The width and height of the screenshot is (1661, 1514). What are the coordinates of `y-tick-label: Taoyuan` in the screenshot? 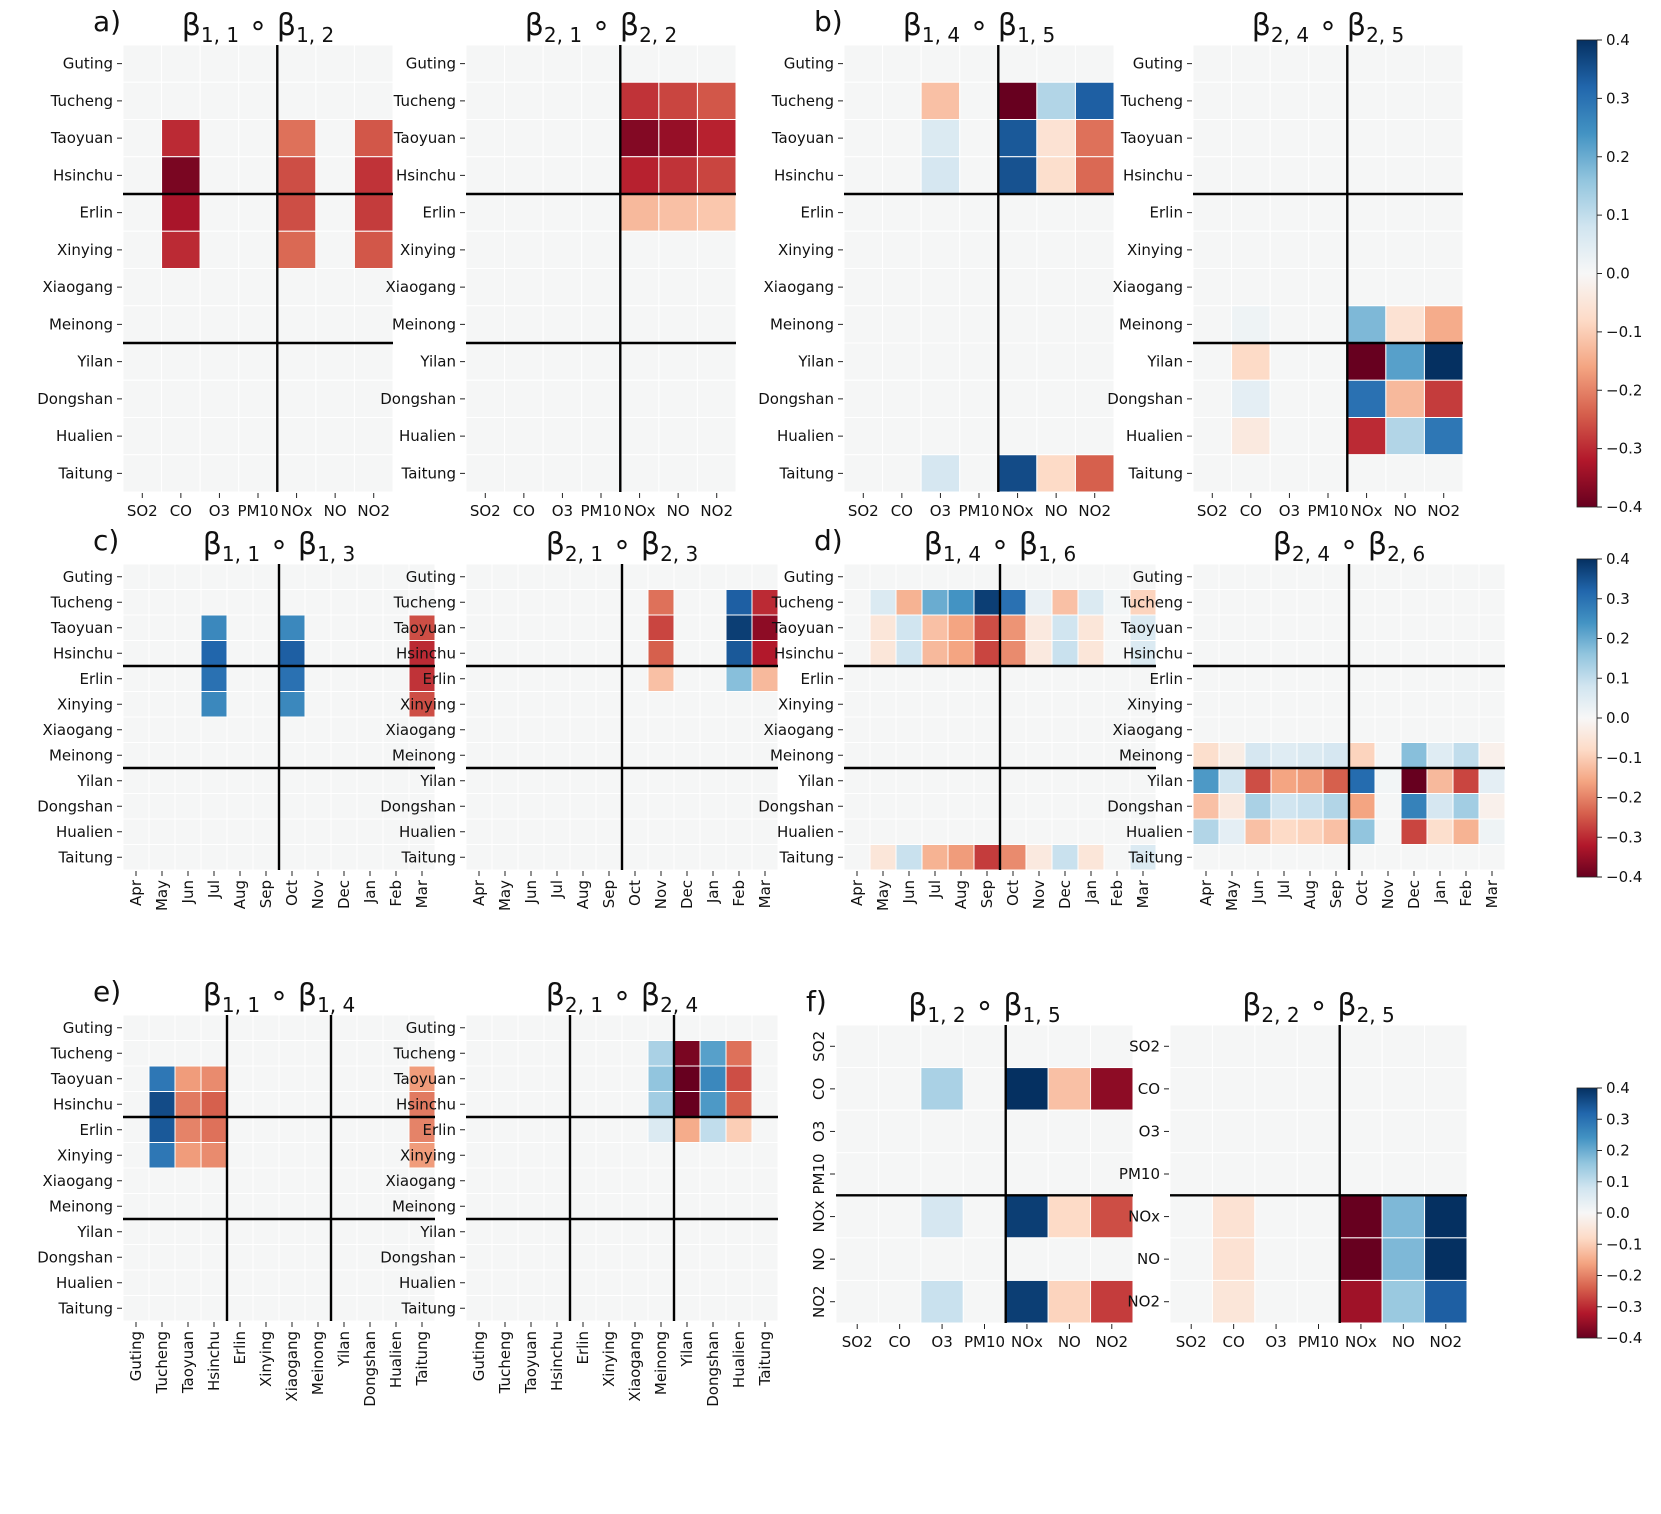 It's located at (424, 1079).